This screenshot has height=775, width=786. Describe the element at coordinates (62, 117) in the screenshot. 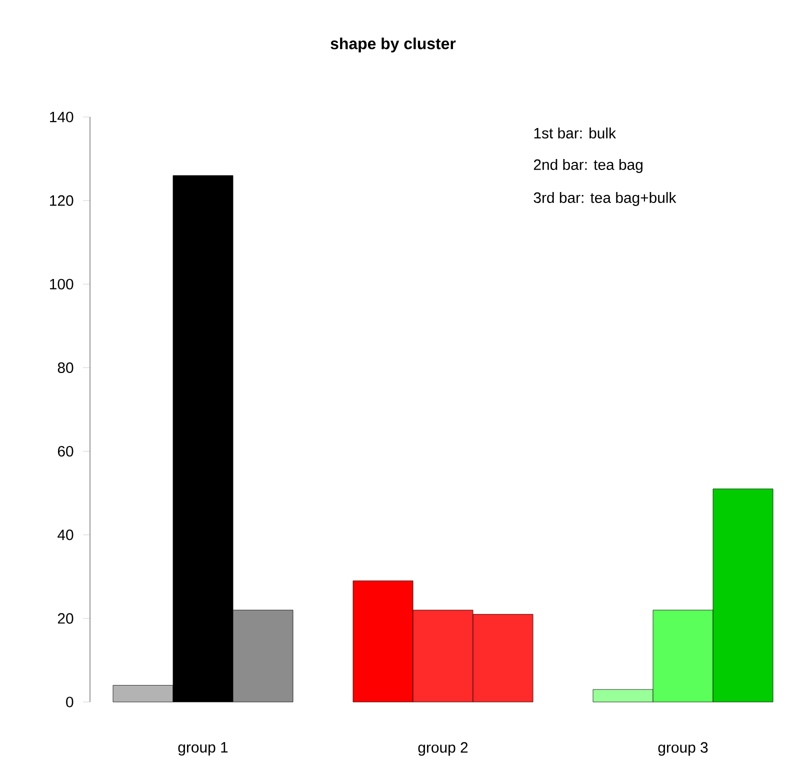

I see `y-tick-label: 140` at that location.